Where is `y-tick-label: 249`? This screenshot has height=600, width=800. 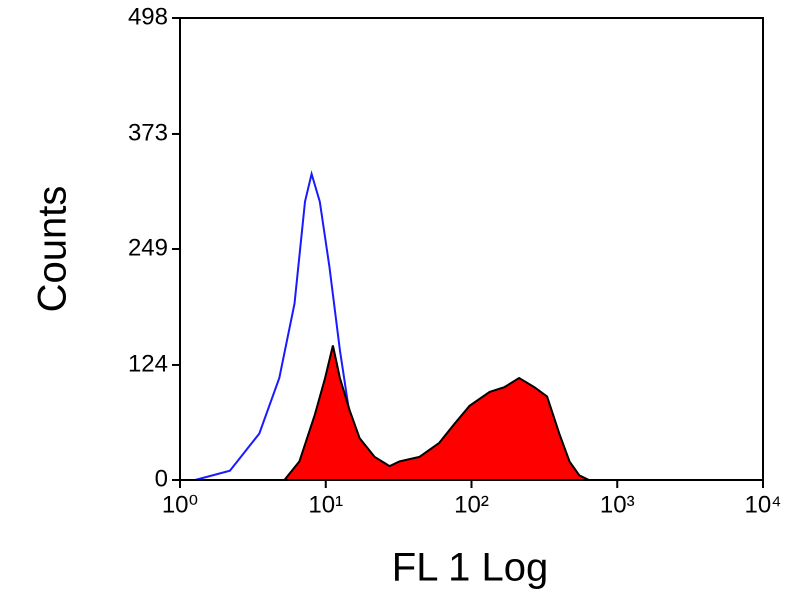
y-tick-label: 249 is located at coordinates (148, 247).